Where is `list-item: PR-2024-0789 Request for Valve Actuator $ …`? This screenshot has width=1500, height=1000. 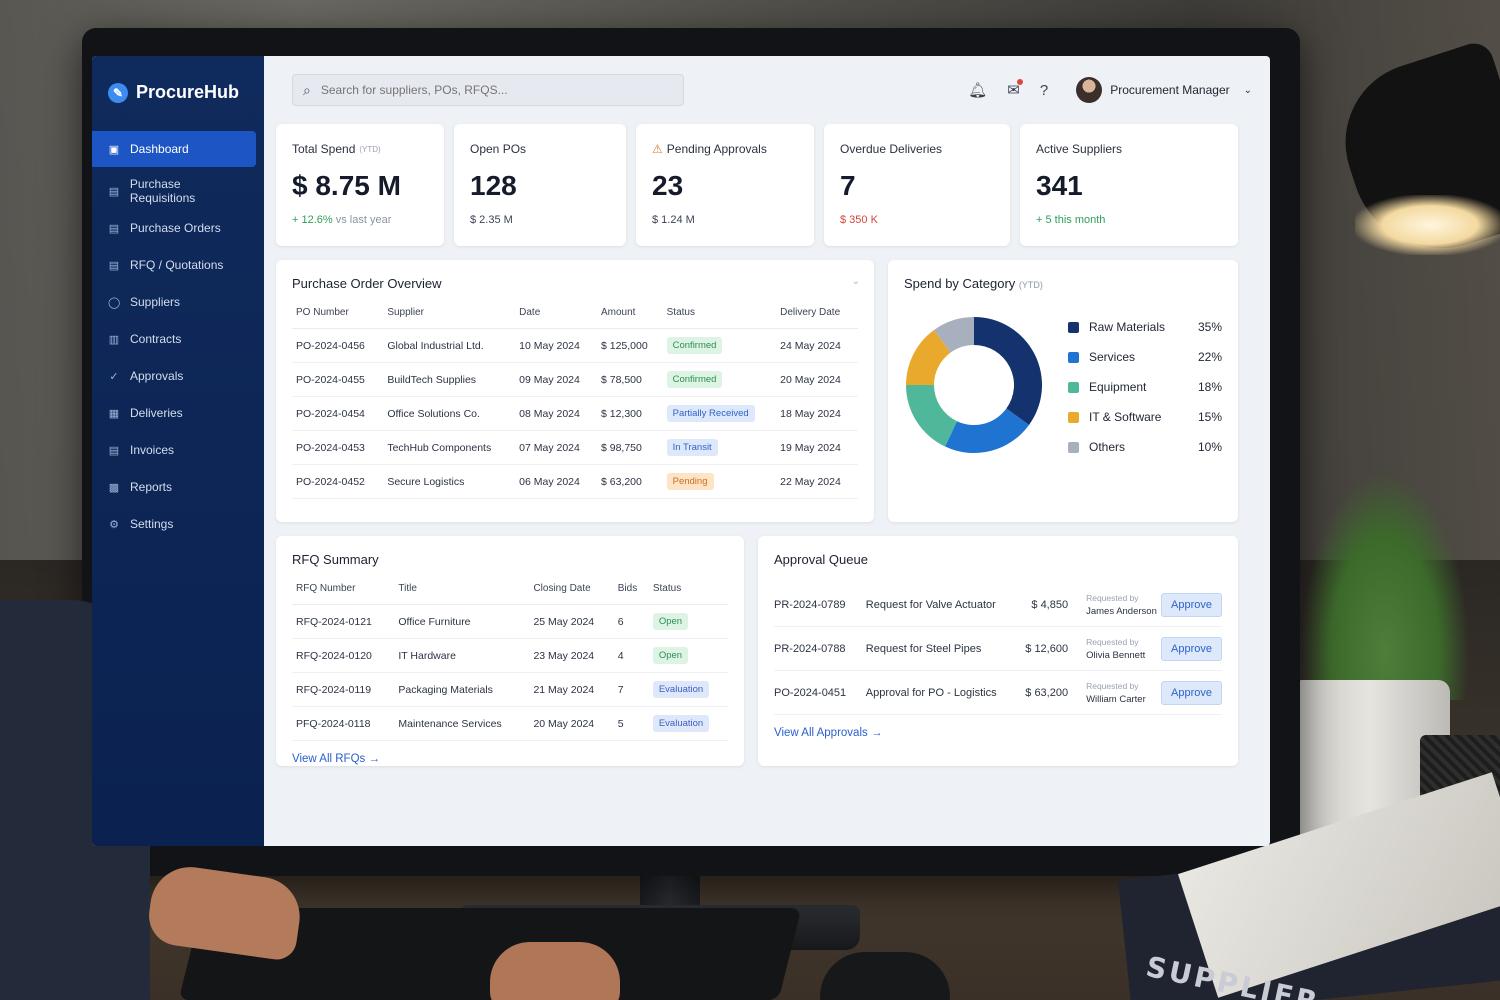 list-item: PR-2024-0789 Request for Valve Actuator $ … is located at coordinates (998, 605).